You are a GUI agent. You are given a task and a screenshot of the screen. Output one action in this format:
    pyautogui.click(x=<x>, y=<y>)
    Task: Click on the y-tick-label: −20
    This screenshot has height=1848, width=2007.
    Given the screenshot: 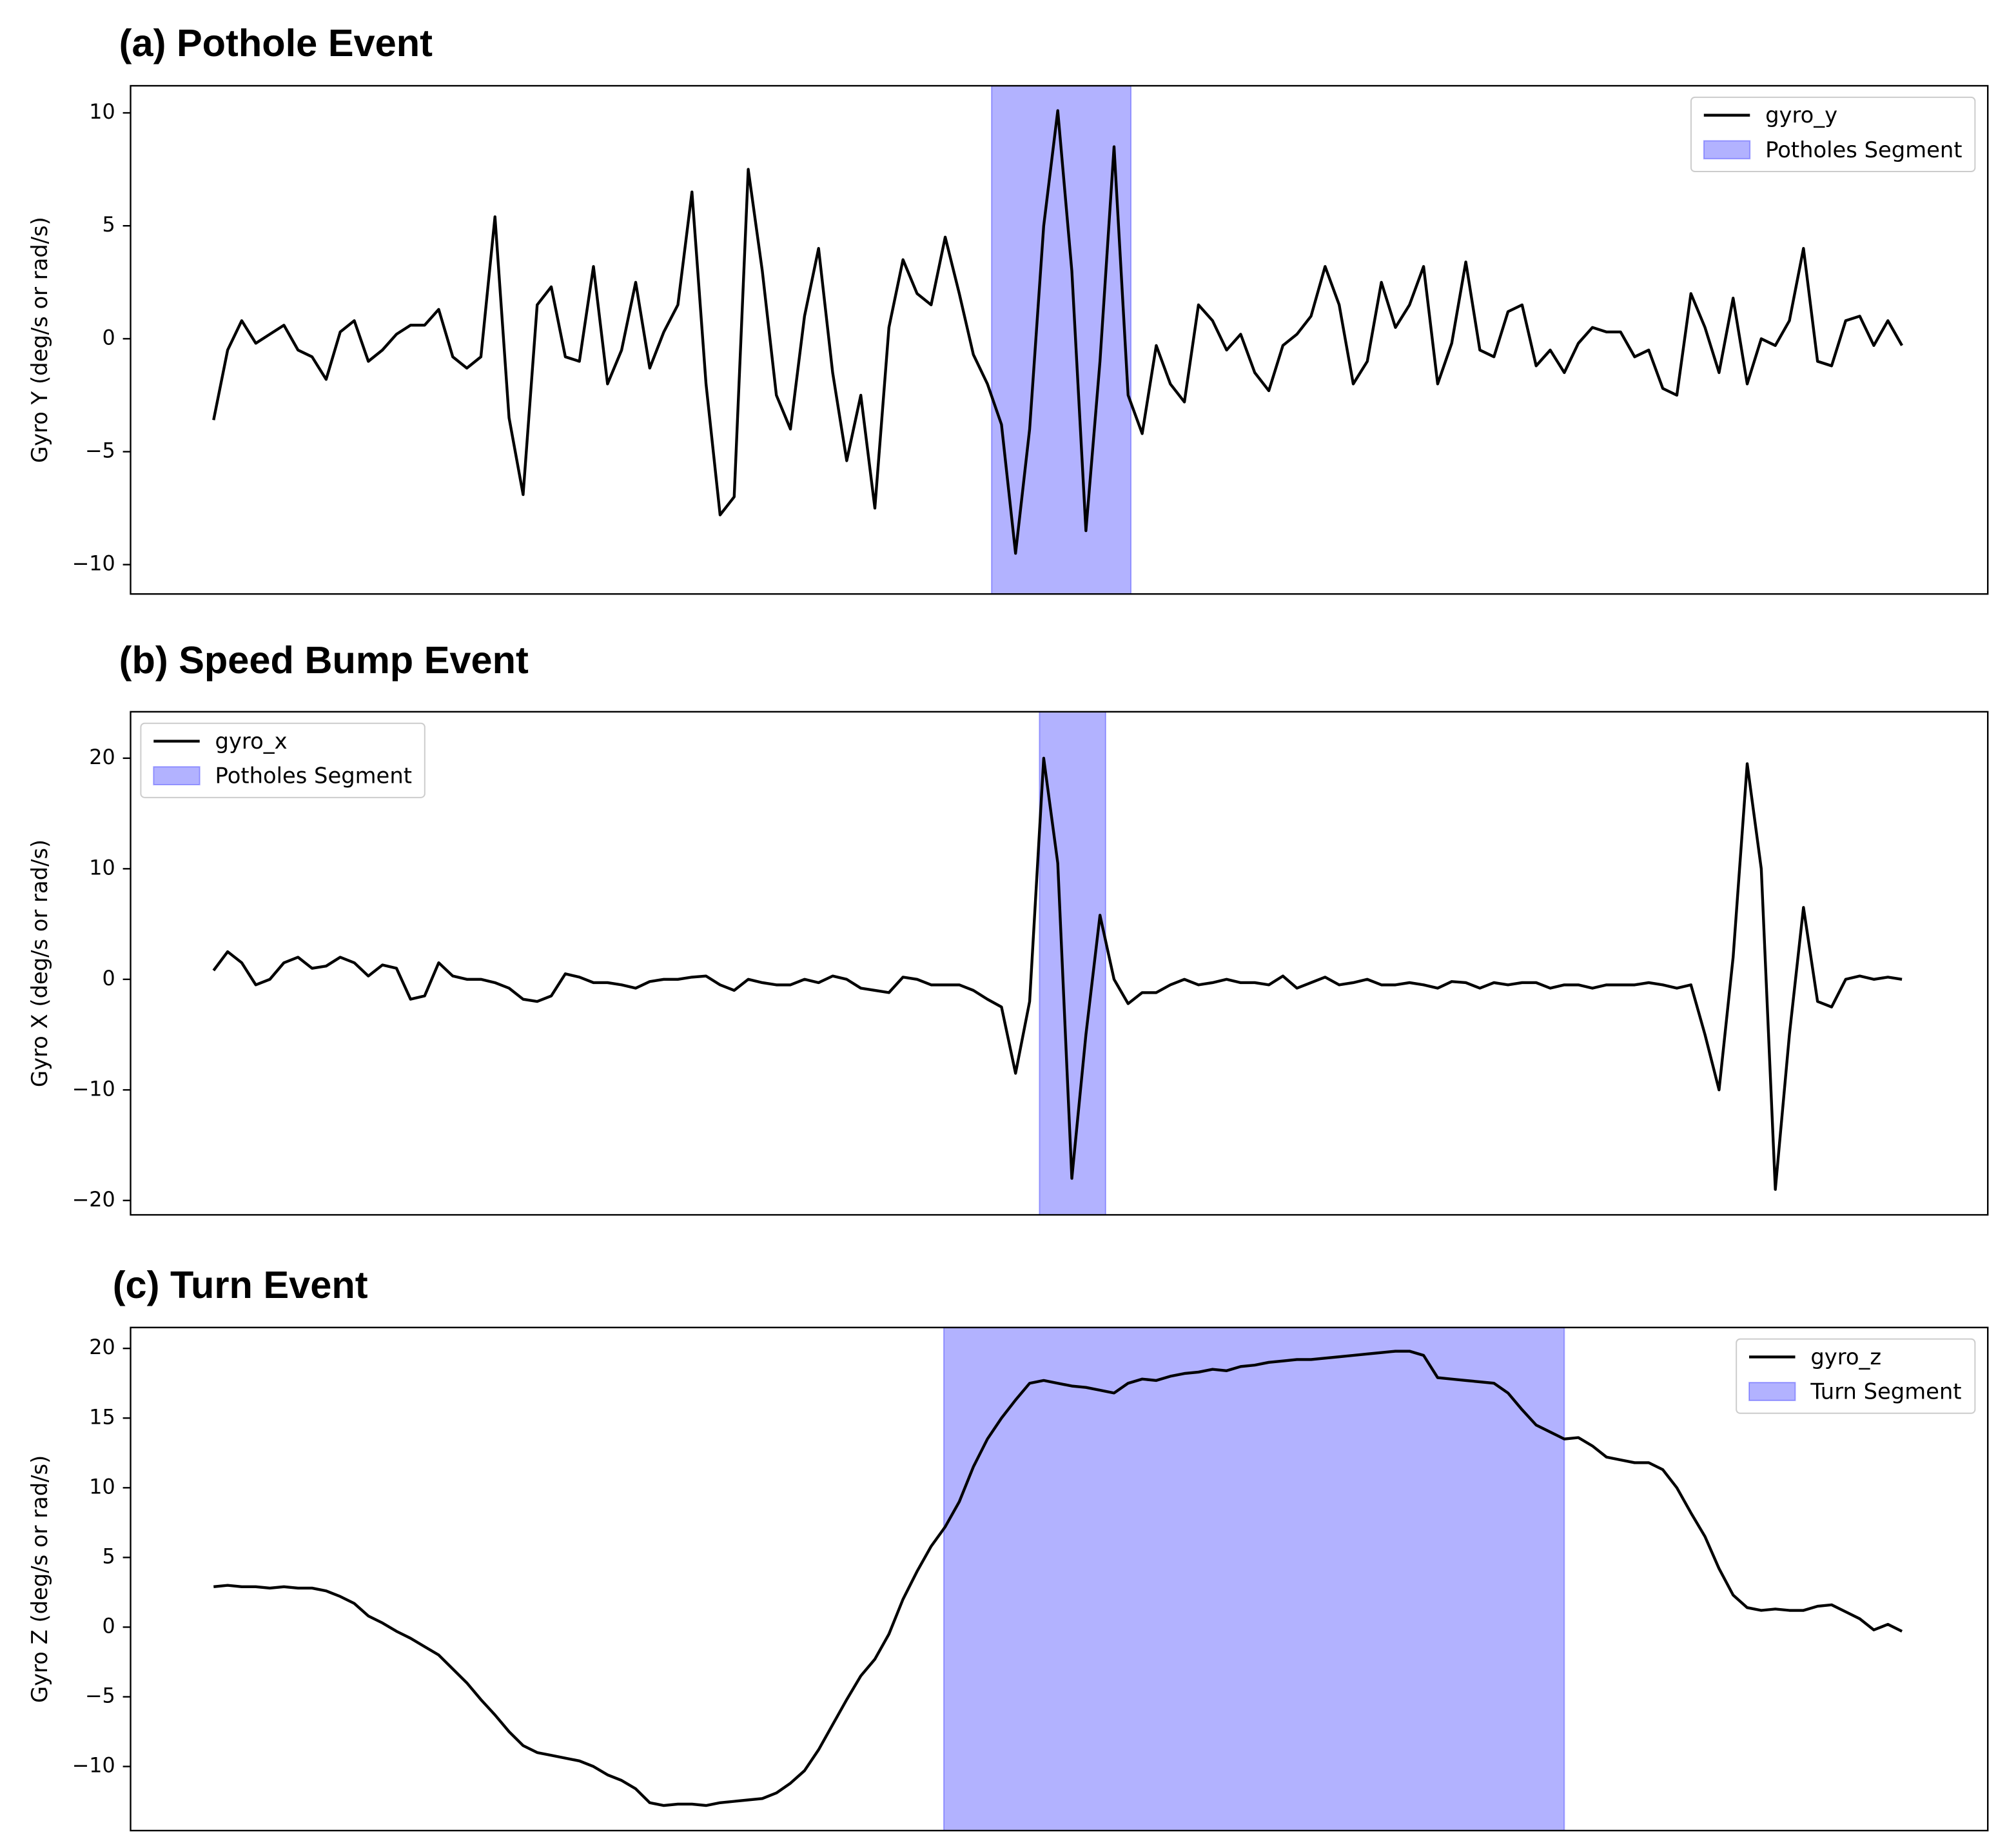 What is the action you would take?
    pyautogui.click(x=93, y=1200)
    